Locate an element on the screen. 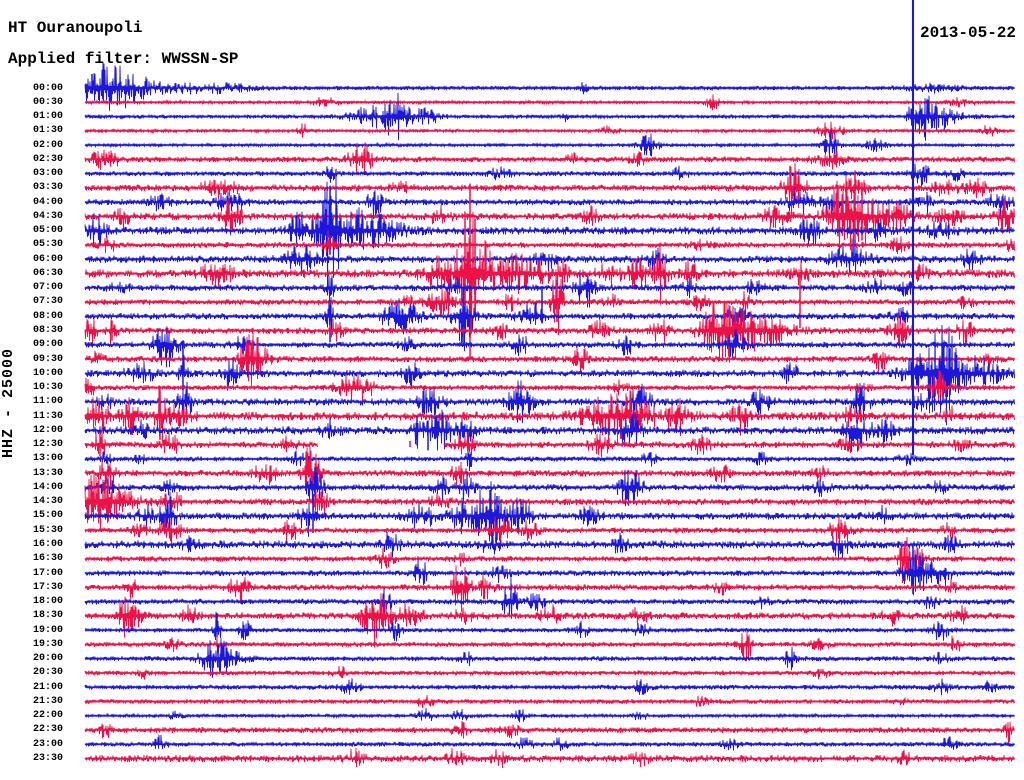 The height and width of the screenshot is (780, 1024). time-label: 15:00 is located at coordinates (47, 516).